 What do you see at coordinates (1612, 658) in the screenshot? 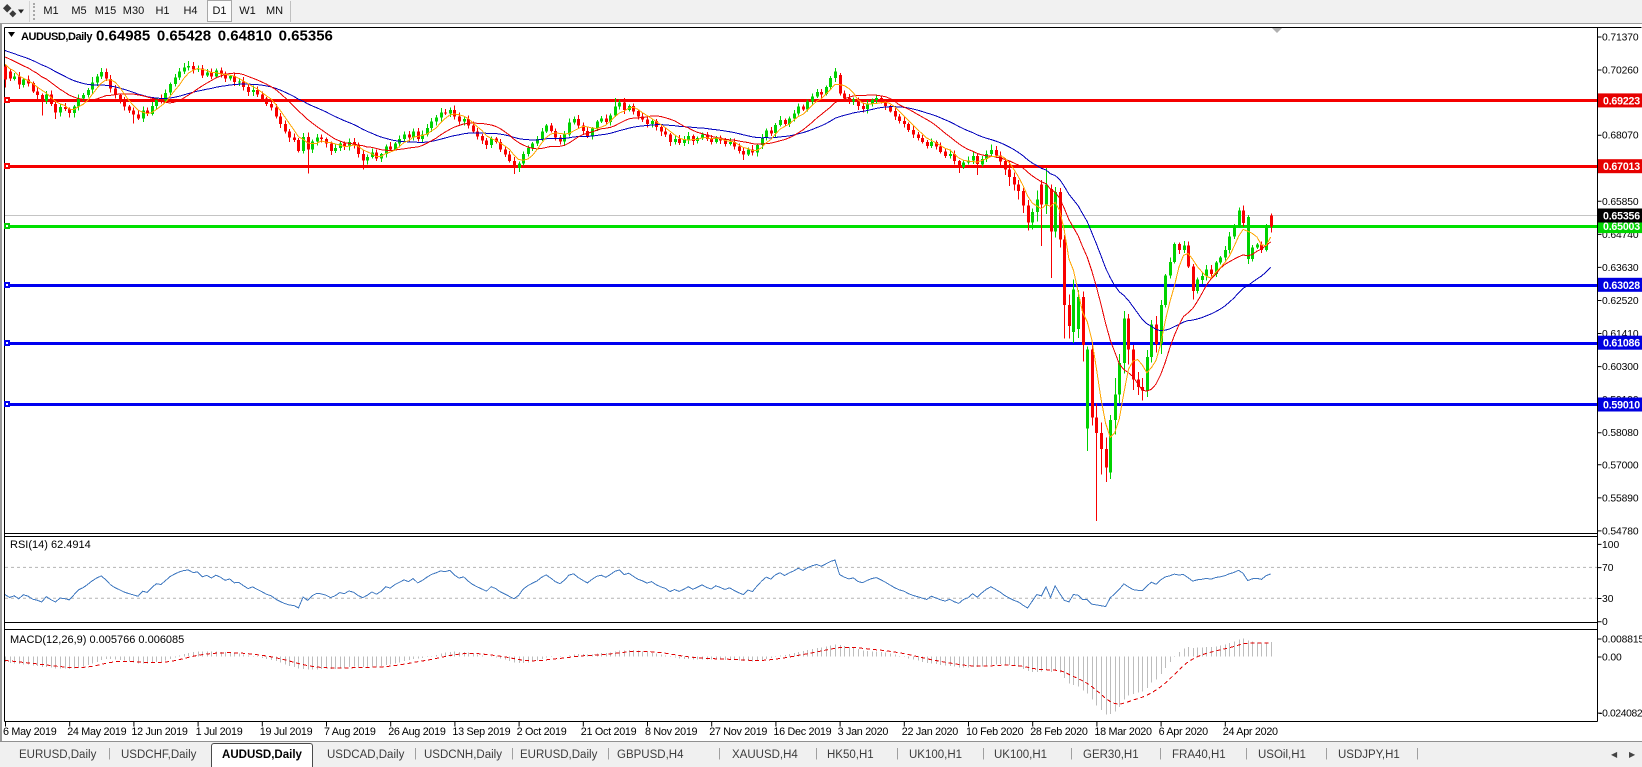
I see `svg-text: 0.00` at bounding box center [1612, 658].